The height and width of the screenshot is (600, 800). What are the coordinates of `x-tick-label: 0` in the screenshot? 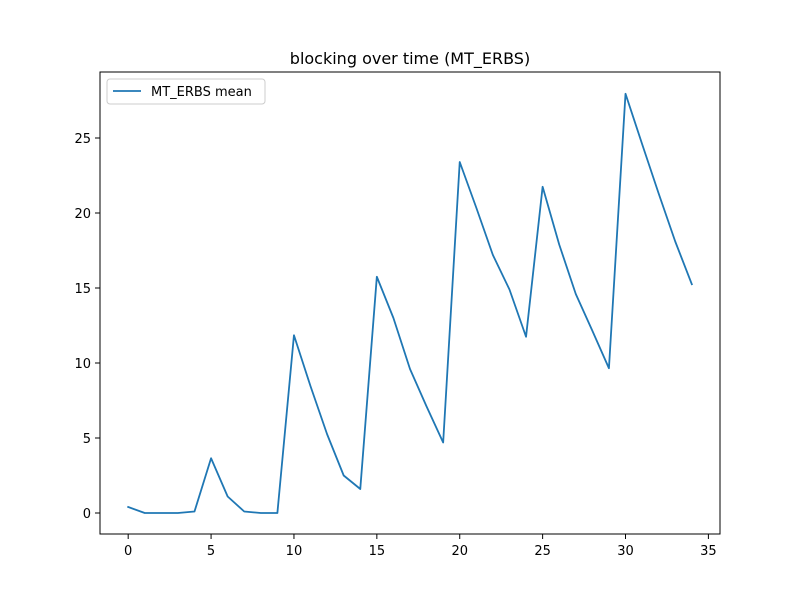 It's located at (128, 551).